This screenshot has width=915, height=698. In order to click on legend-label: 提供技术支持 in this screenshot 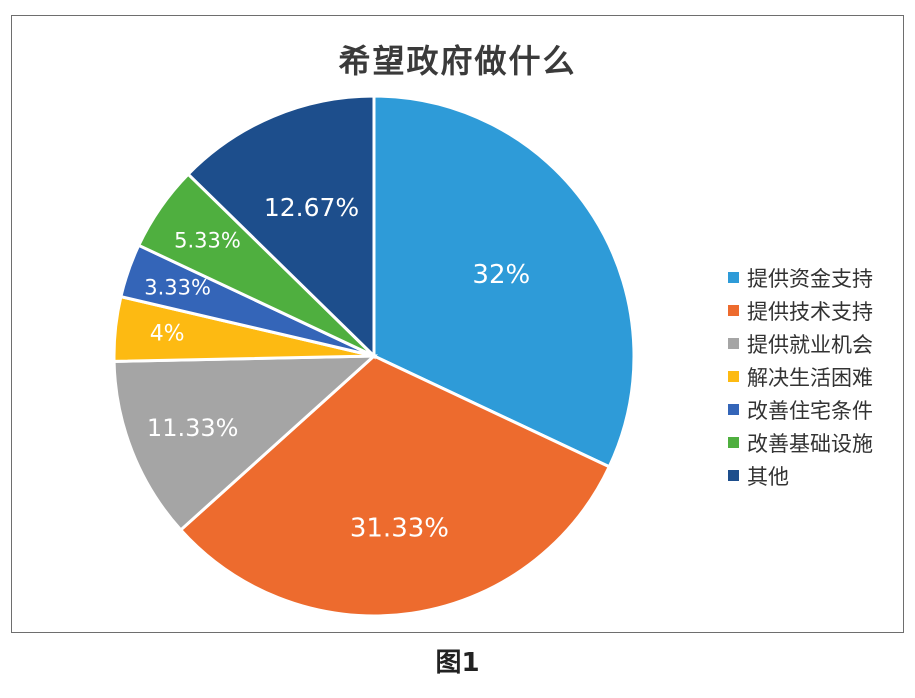, I will do `click(810, 311)`.